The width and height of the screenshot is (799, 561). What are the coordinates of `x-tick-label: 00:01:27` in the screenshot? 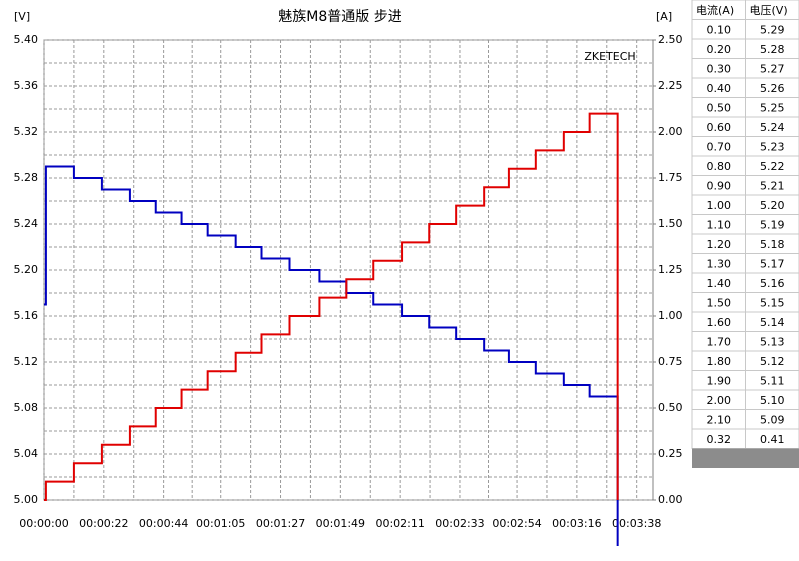 It's located at (280, 523).